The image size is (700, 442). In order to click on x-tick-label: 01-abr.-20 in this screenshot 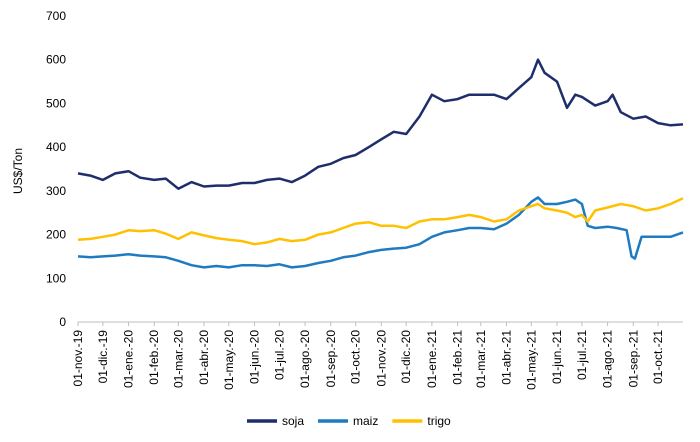, I will do `click(204, 357)`.